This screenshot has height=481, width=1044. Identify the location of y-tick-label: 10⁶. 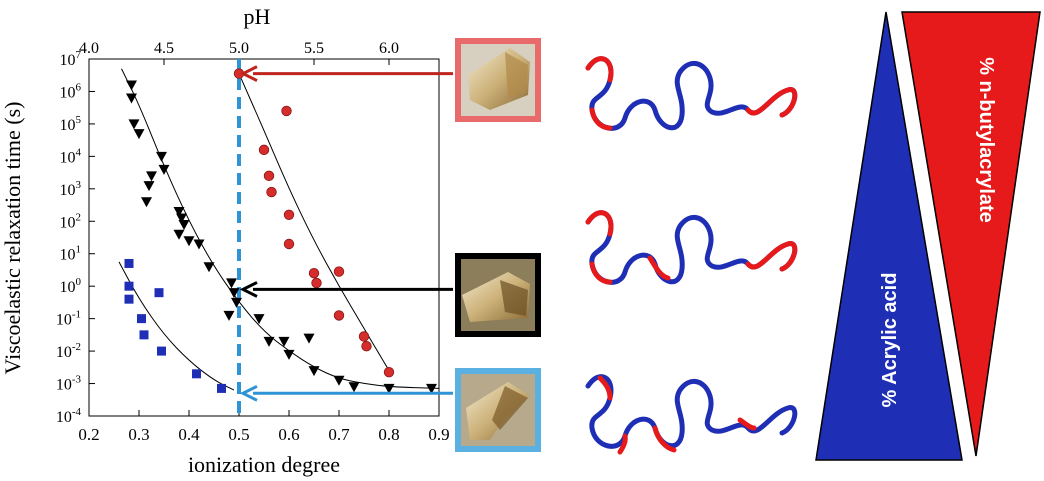
(71, 91).